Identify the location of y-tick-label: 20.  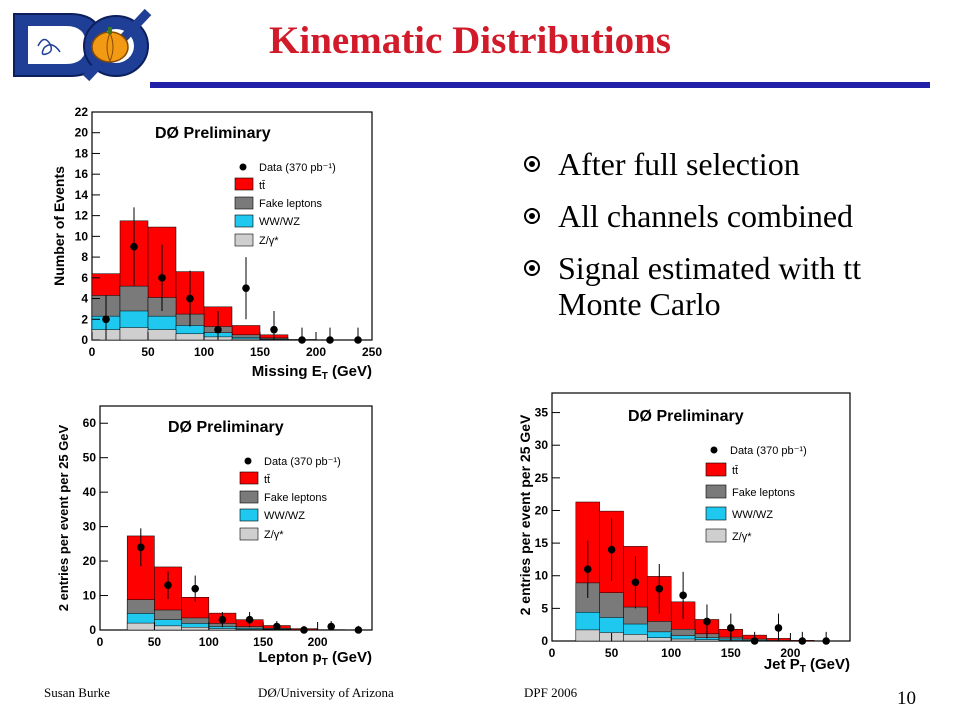
(90, 561).